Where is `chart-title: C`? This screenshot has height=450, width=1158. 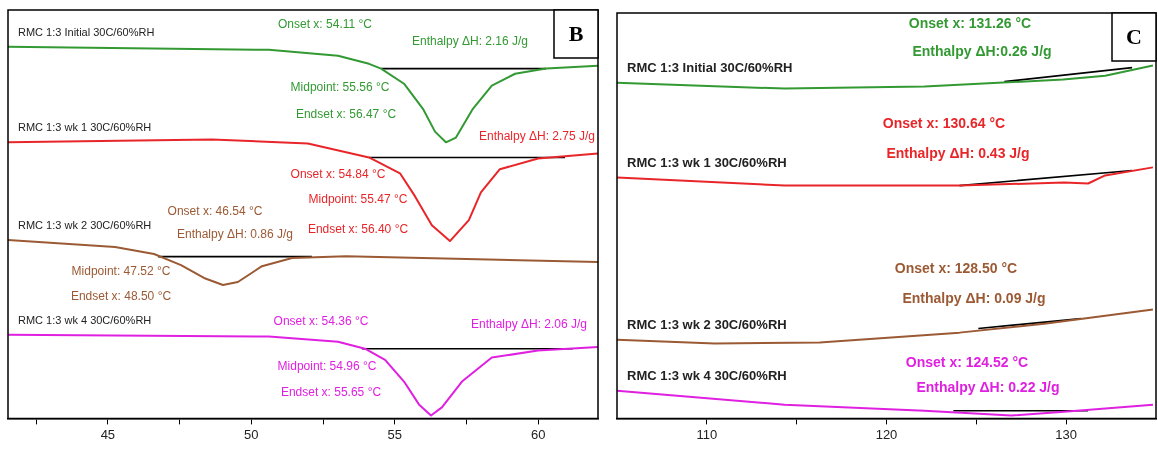
chart-title: C is located at coordinates (1134, 36).